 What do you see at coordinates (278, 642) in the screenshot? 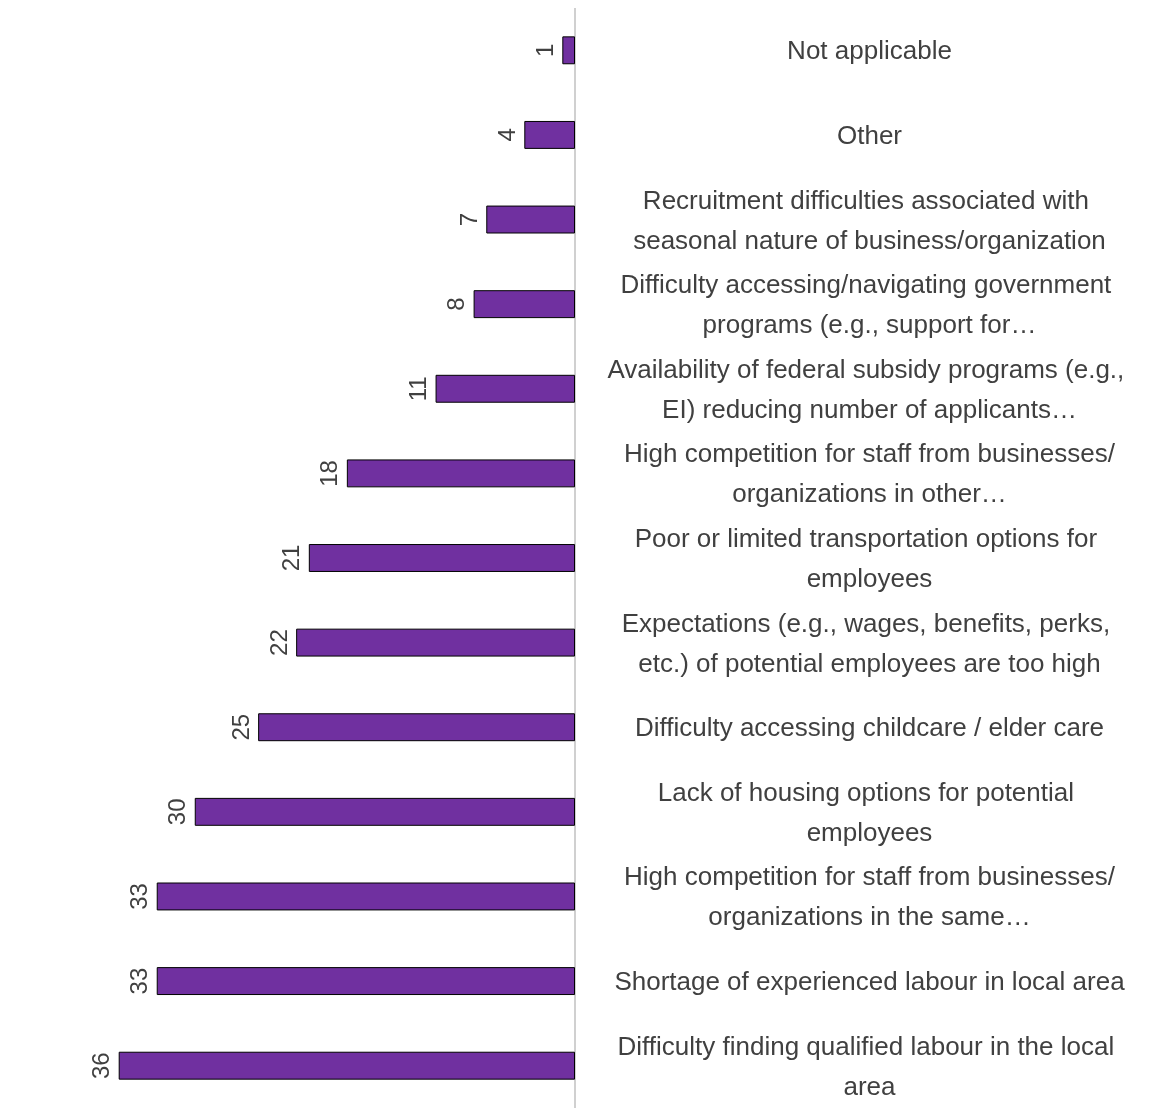
I see `data-label: 22` at bounding box center [278, 642].